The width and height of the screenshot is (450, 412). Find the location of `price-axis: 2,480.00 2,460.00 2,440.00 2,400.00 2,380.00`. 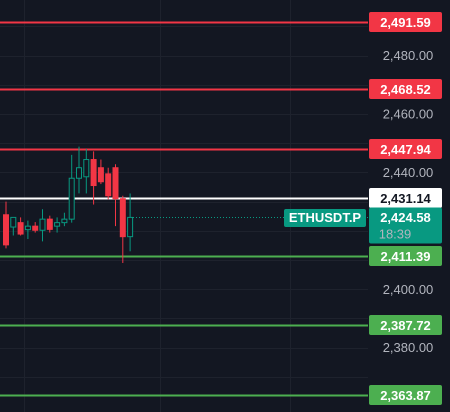

price-axis: 2,480.00 2,460.00 2,440.00 2,400.00 2,380.00 is located at coordinates (408, 201).